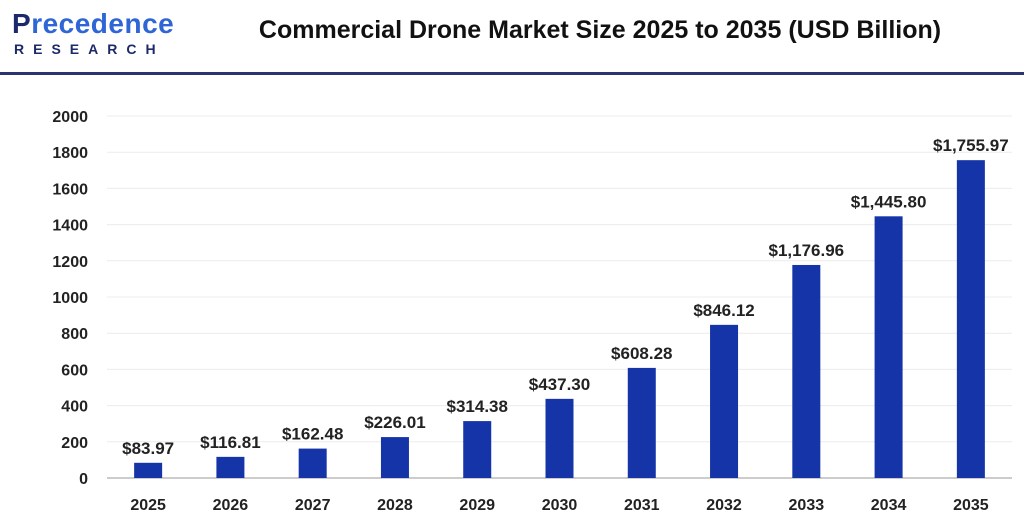 Image resolution: width=1024 pixels, height=525 pixels. What do you see at coordinates (394, 457) in the screenshot?
I see `bar-2028` at bounding box center [394, 457].